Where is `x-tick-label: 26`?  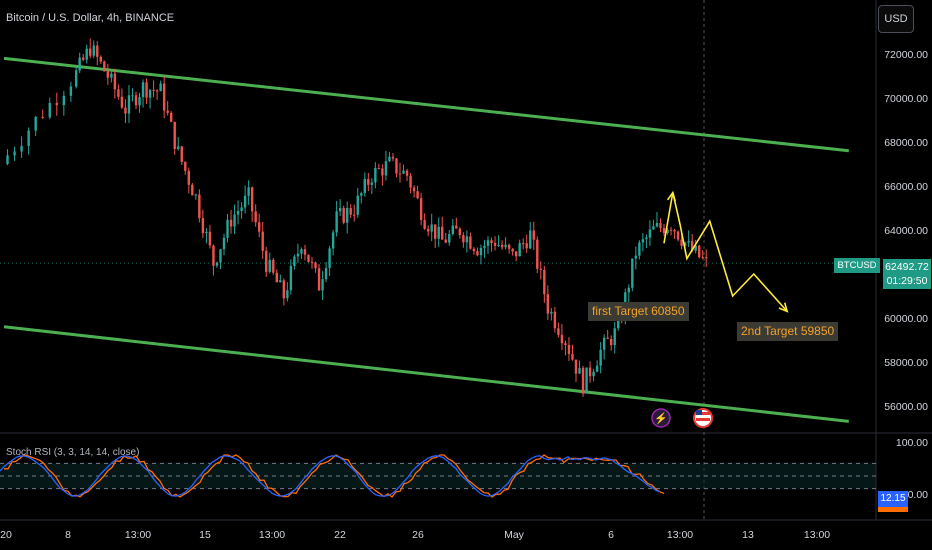
x-tick-label: 26 is located at coordinates (418, 535).